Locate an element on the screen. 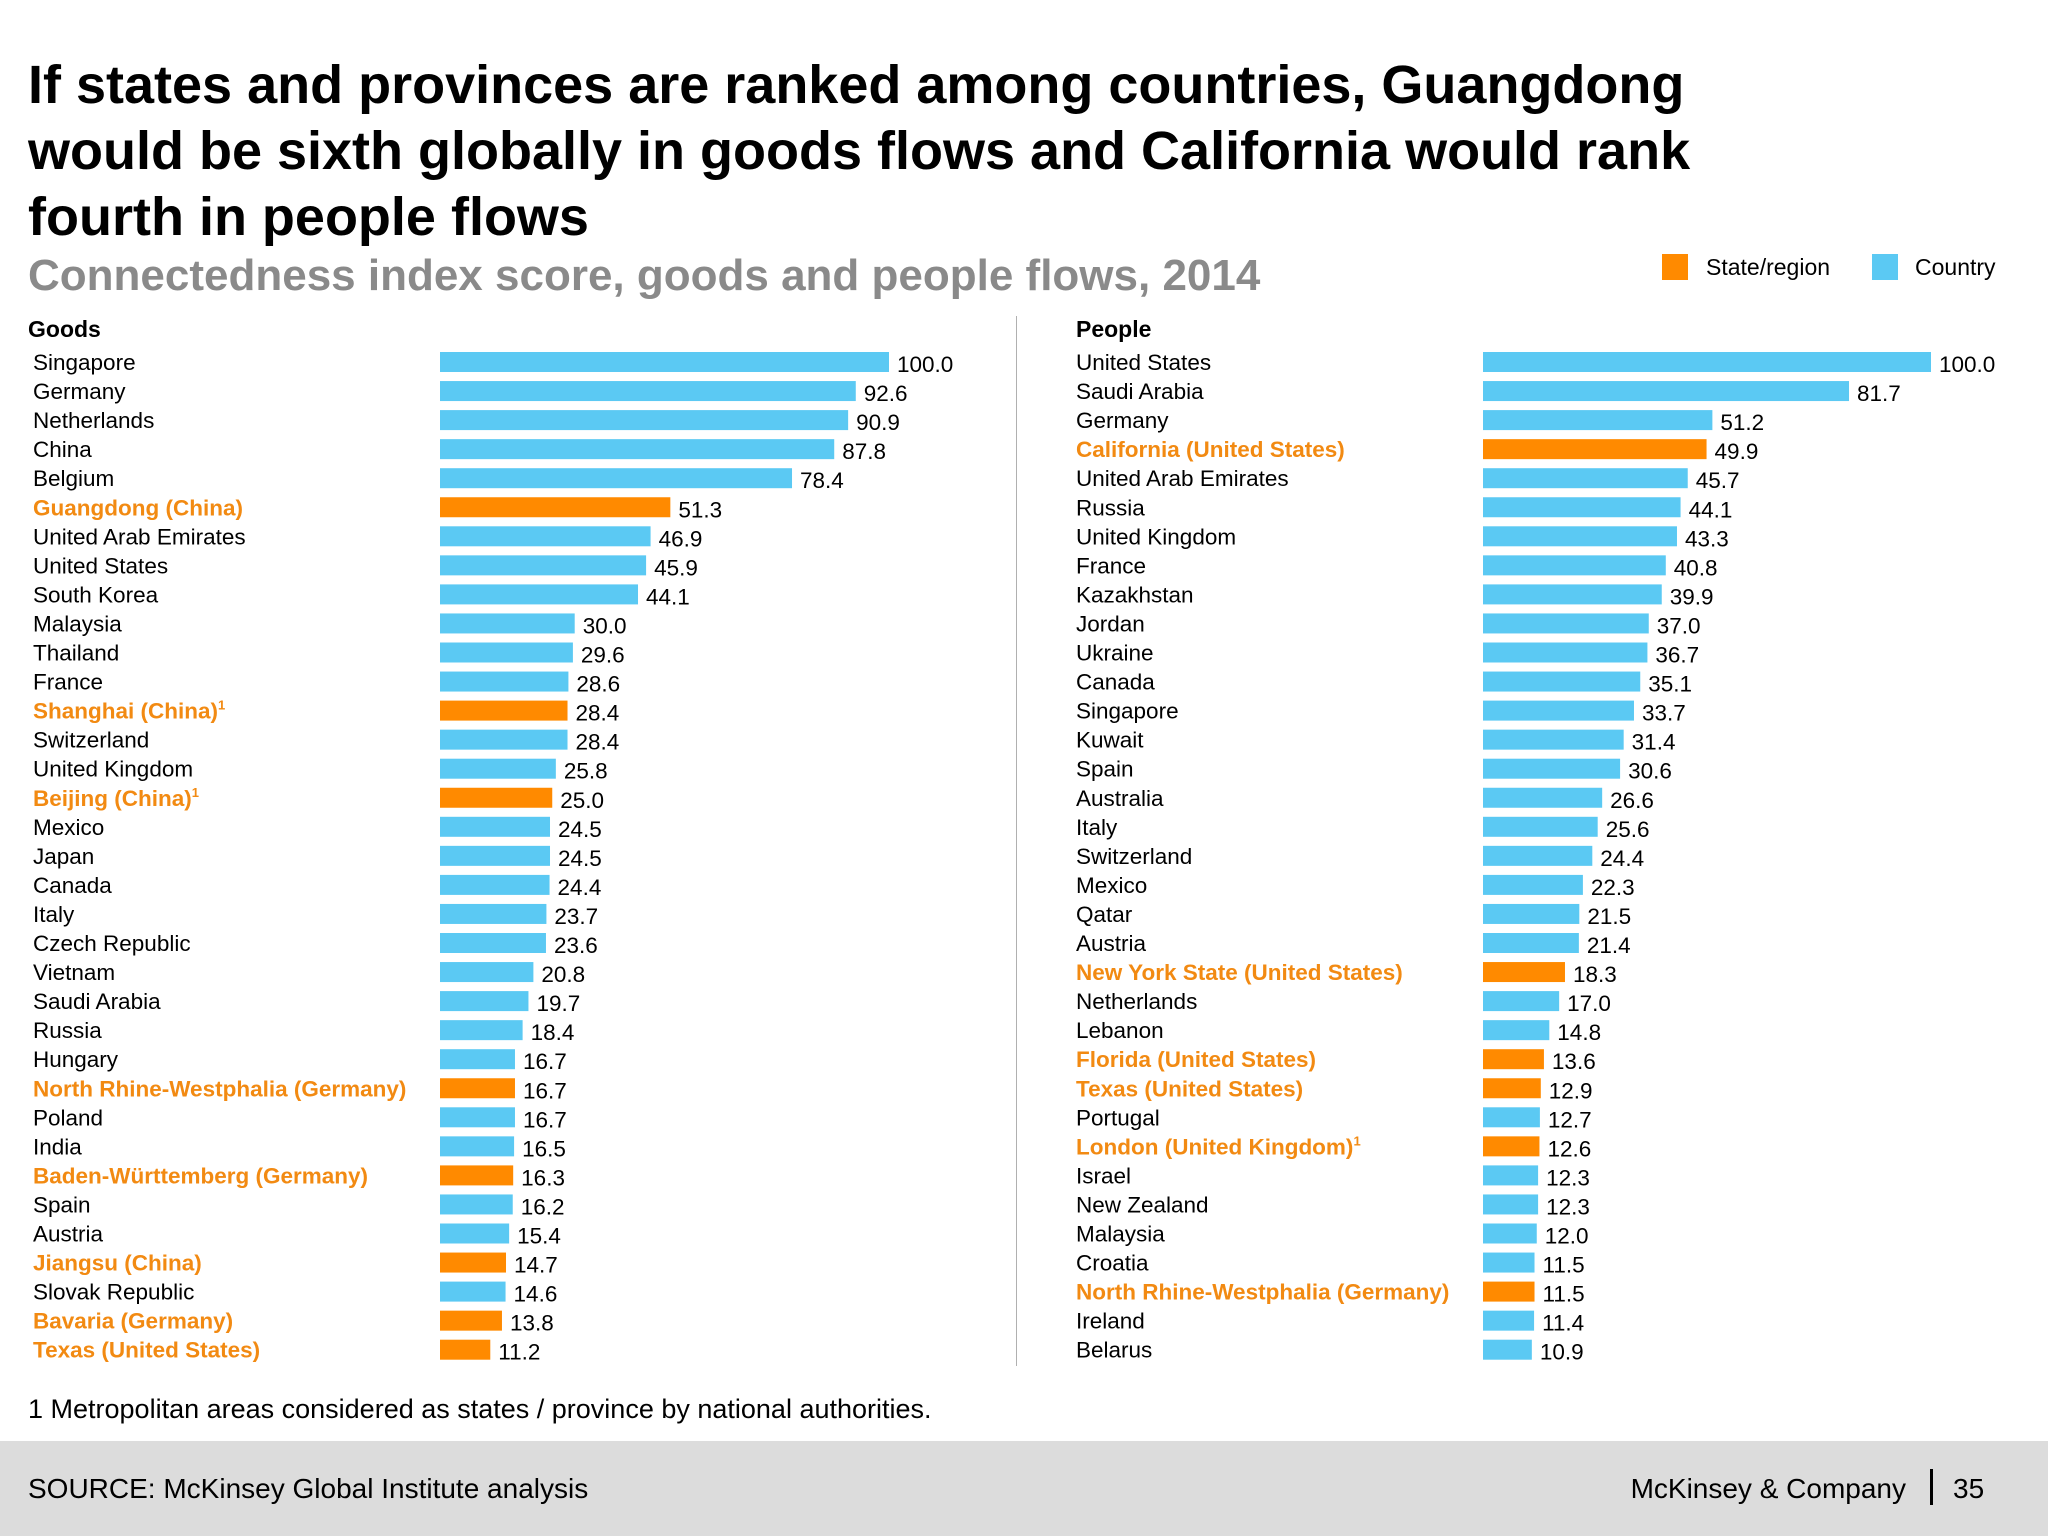 This screenshot has height=1536, width=2048. page-number: 35 is located at coordinates (1969, 1488).